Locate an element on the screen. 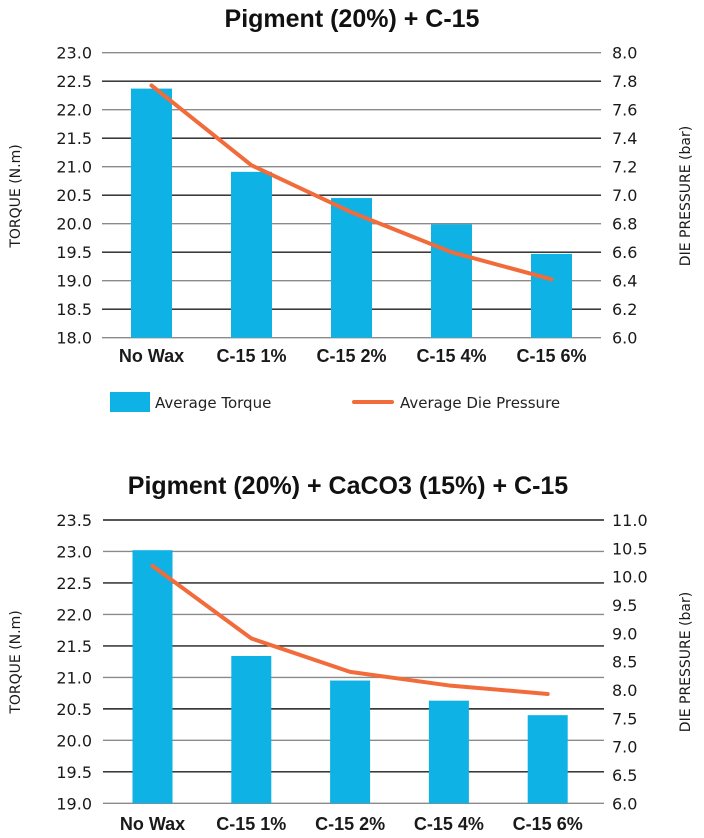 The height and width of the screenshot is (838, 704). y2-tick-label: 7.5 is located at coordinates (624, 718).